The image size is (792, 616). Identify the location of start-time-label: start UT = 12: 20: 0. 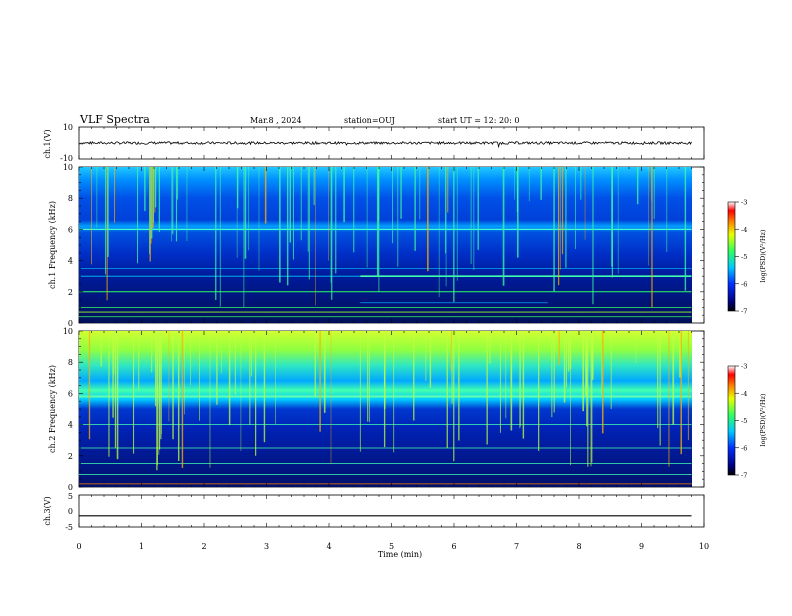
(478, 120).